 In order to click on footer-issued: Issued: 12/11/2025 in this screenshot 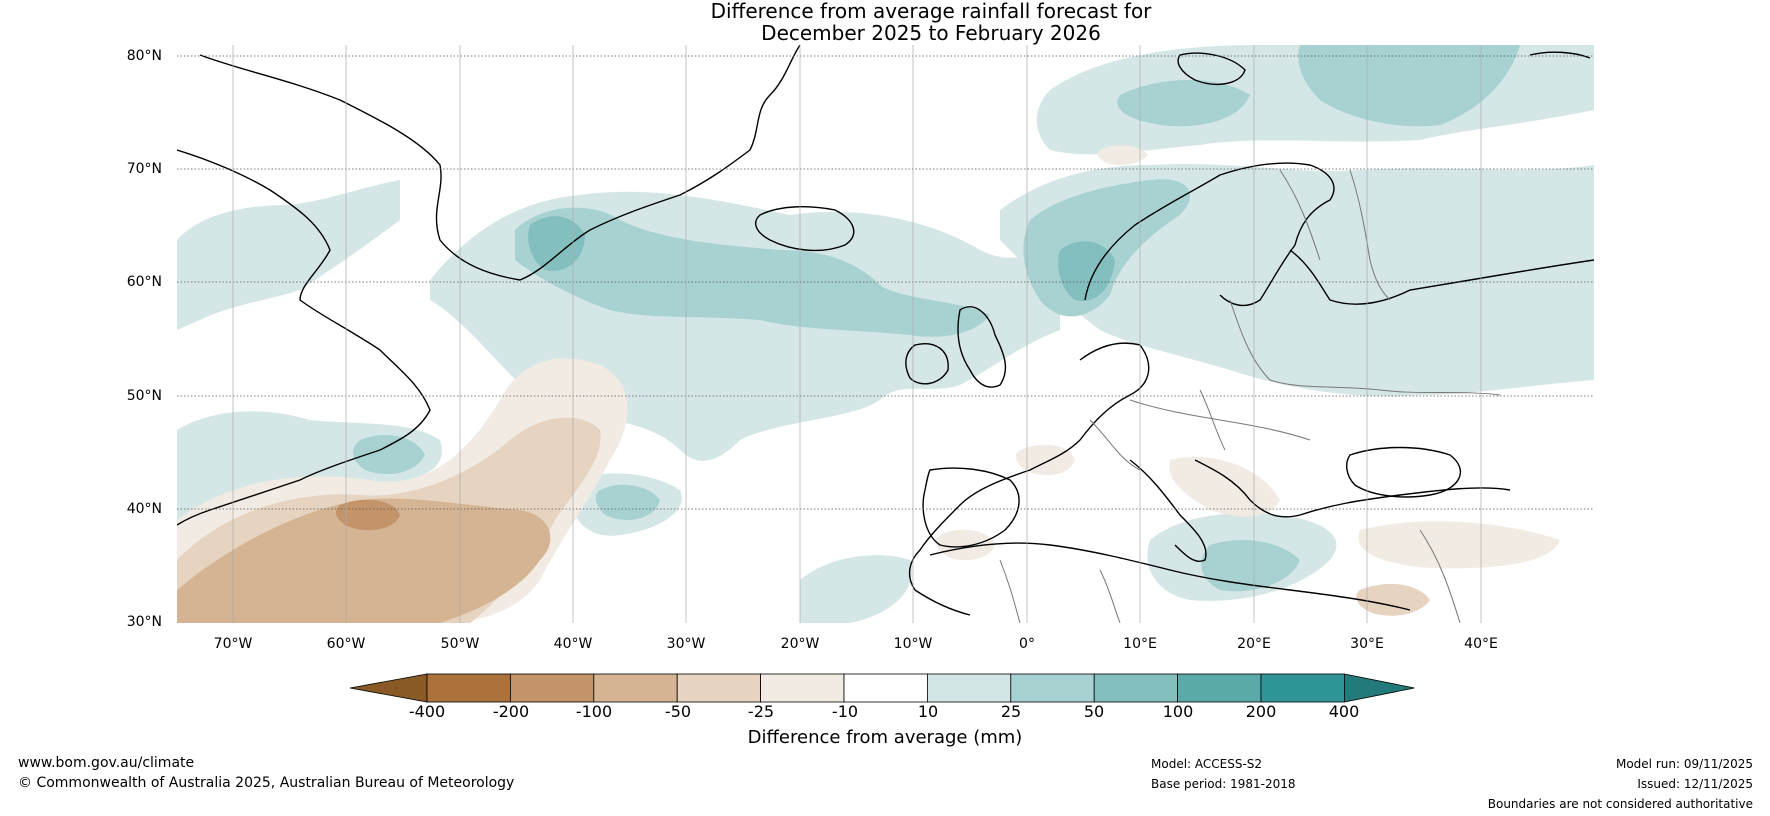, I will do `click(1695, 784)`.